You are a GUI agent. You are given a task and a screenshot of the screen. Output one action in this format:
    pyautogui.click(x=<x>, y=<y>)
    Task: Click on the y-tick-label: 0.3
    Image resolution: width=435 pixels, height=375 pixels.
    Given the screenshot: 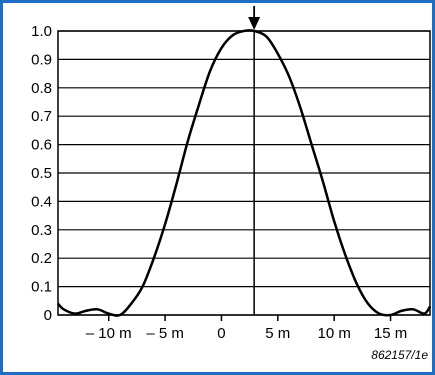 What is the action you would take?
    pyautogui.click(x=41, y=230)
    